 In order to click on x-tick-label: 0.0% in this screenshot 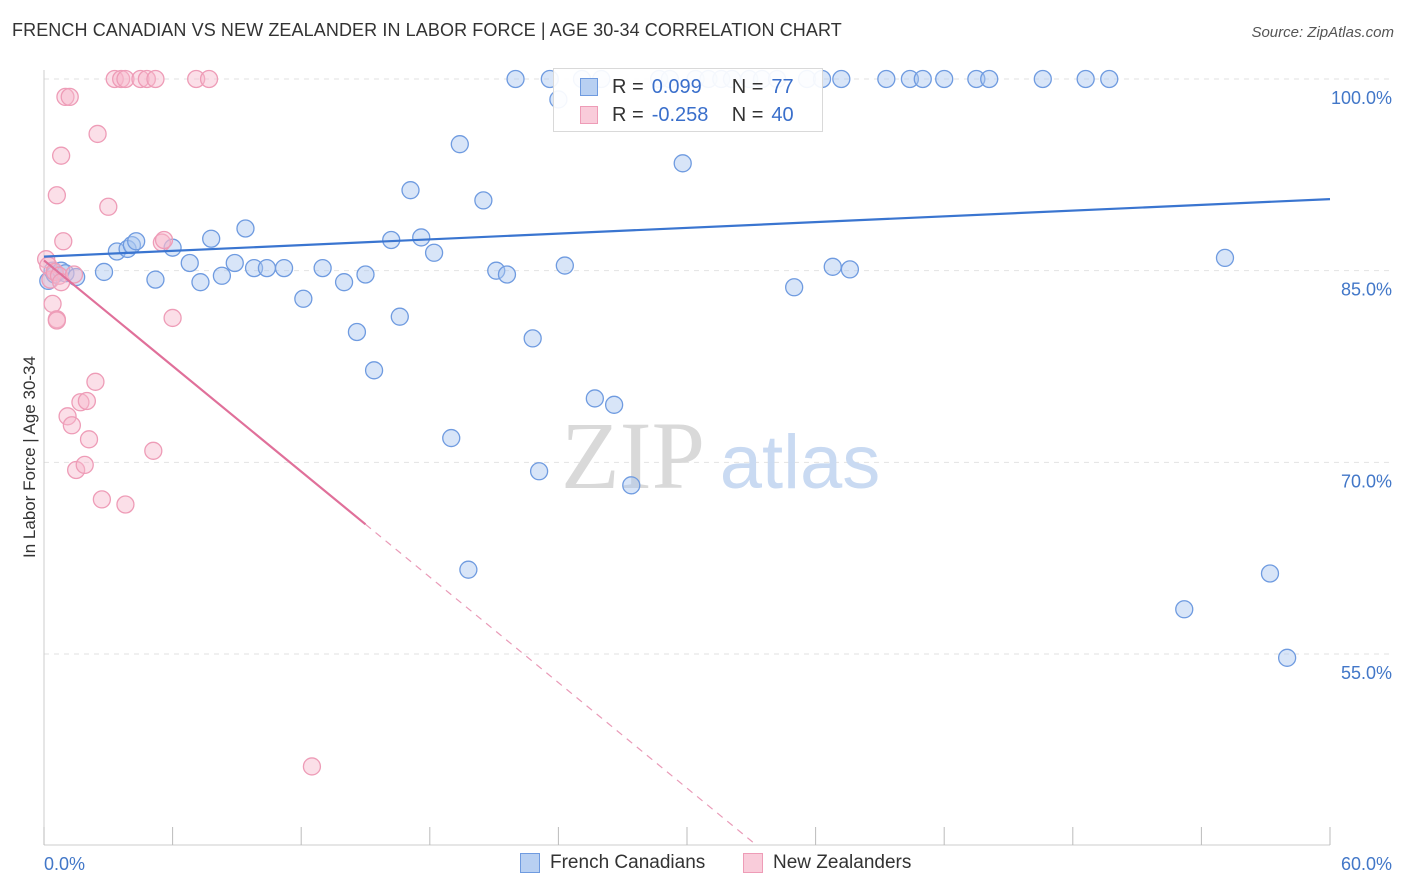, I will do `click(64, 864)`.